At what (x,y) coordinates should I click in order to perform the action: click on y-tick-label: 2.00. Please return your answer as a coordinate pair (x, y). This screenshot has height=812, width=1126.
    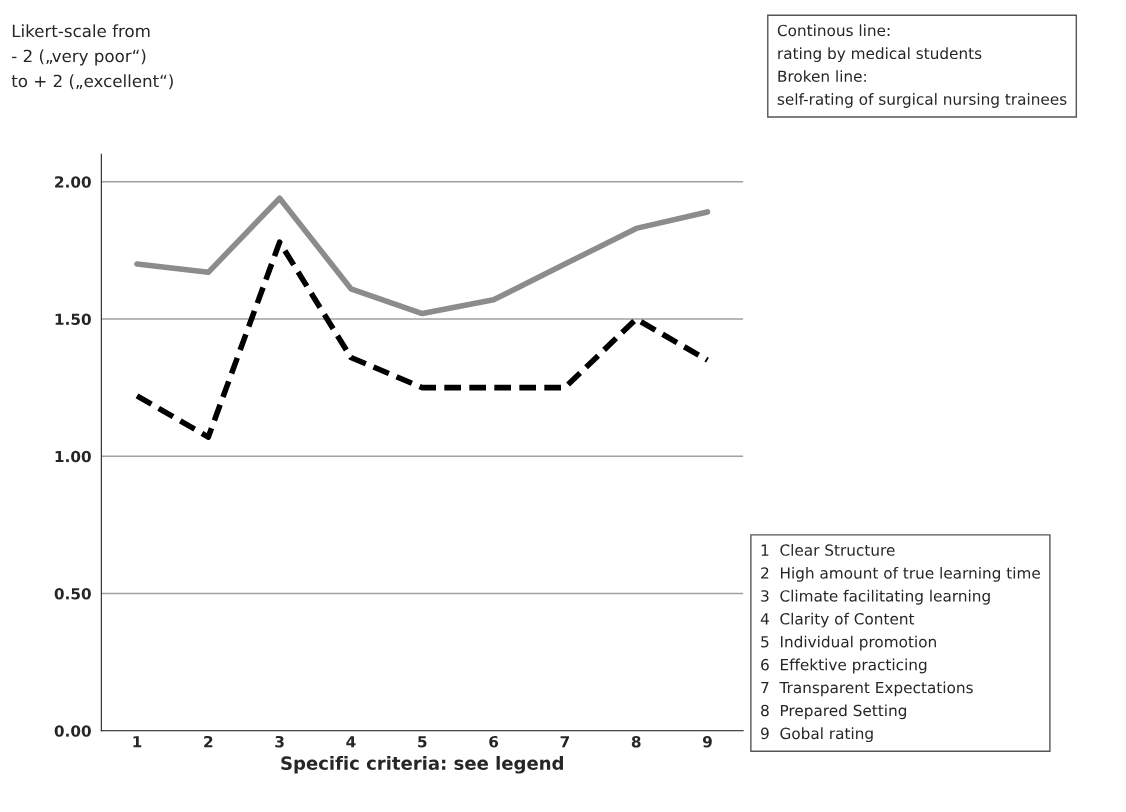
    Looking at the image, I should click on (73, 182).